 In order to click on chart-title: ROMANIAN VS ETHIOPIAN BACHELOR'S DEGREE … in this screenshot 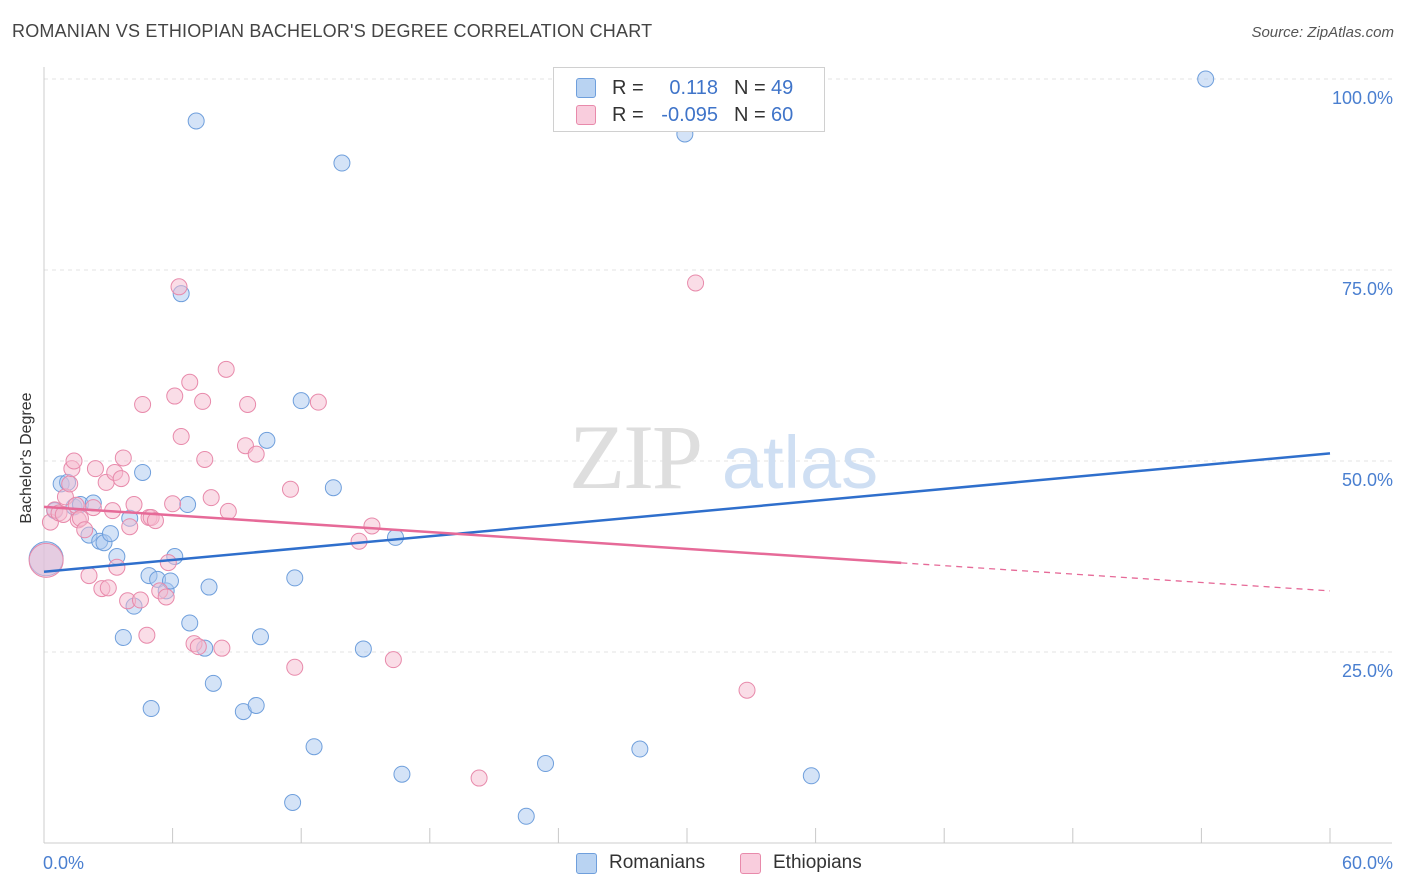, I will do `click(332, 31)`.